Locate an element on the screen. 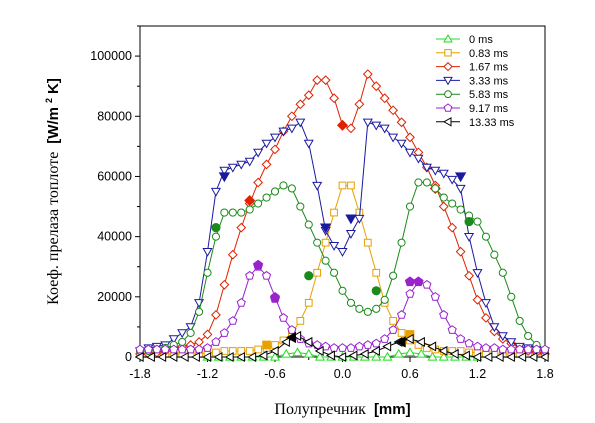 This screenshot has height=423, width=595. y-tick-label: 100000 is located at coordinates (111, 56).